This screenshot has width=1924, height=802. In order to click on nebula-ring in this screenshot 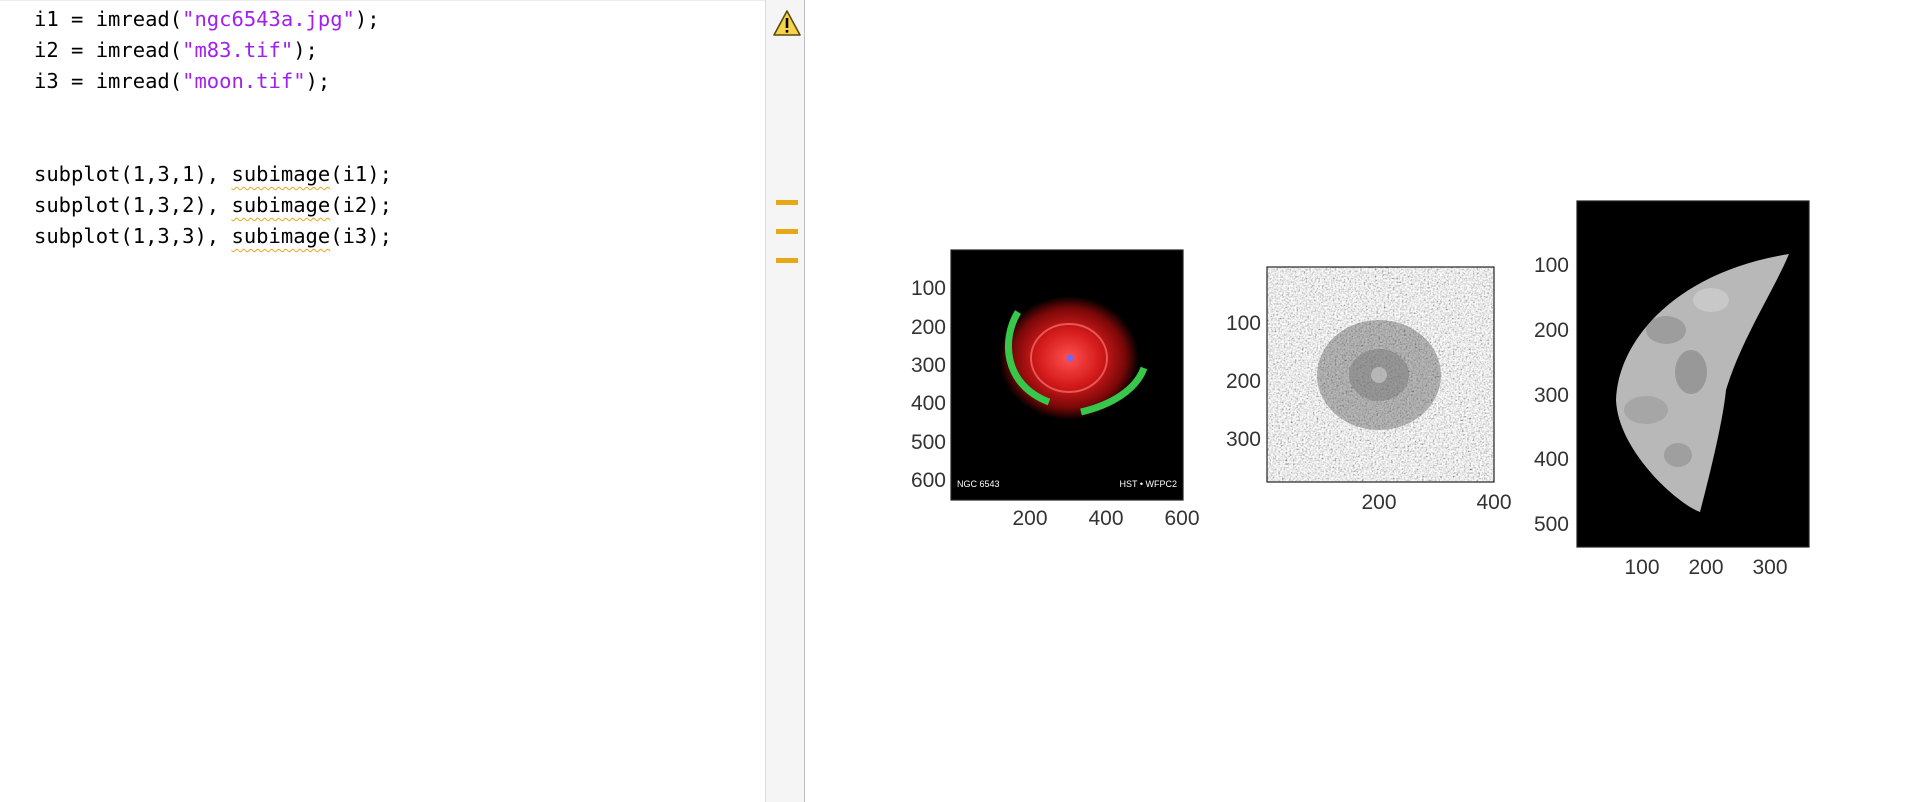, I will do `click(1069, 358)`.